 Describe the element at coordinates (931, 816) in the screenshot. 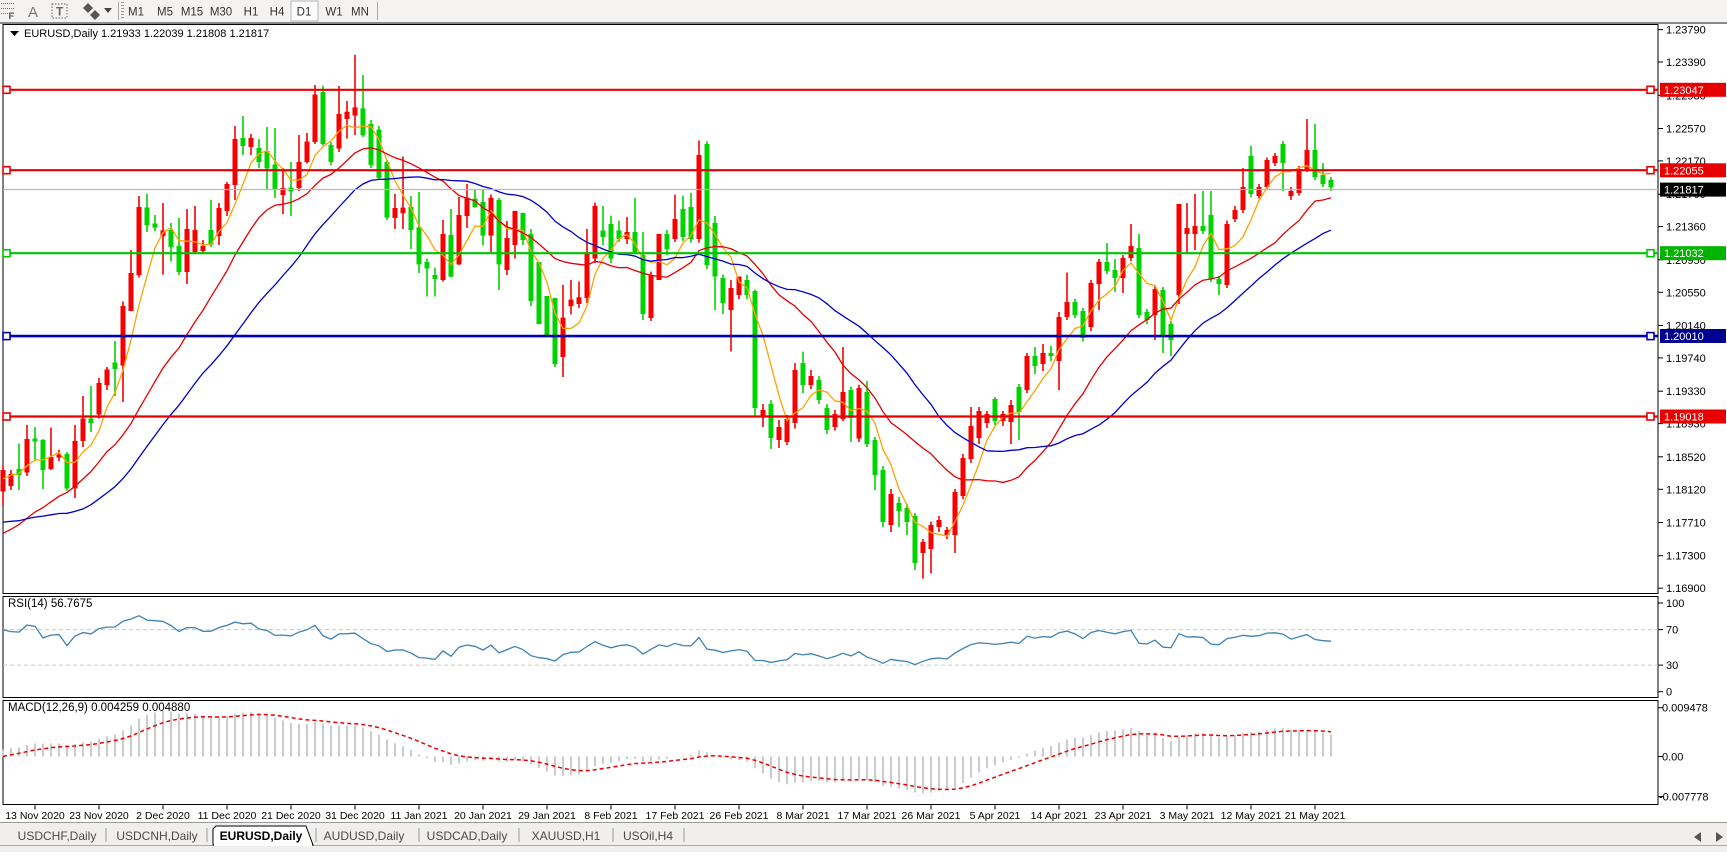

I see `svg-text: 26 Mar 2021` at that location.